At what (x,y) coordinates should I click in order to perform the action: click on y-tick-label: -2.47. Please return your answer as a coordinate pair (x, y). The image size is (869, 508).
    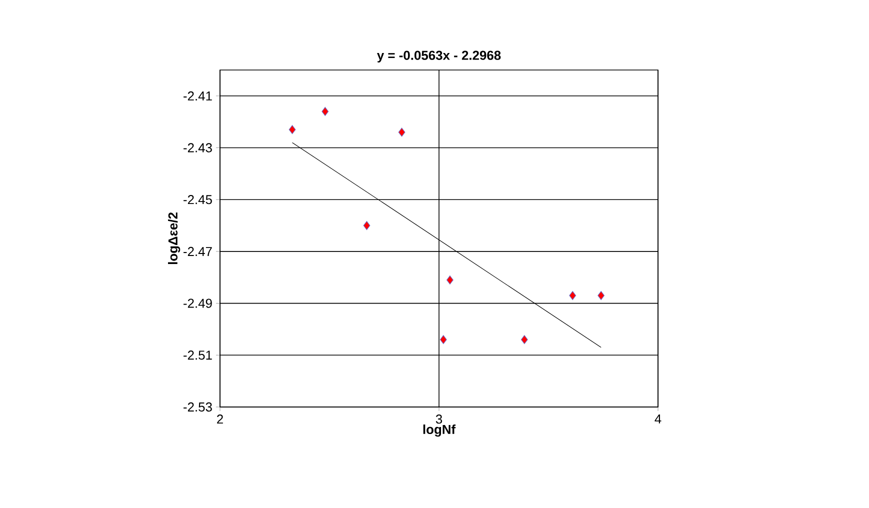
    Looking at the image, I should click on (198, 251).